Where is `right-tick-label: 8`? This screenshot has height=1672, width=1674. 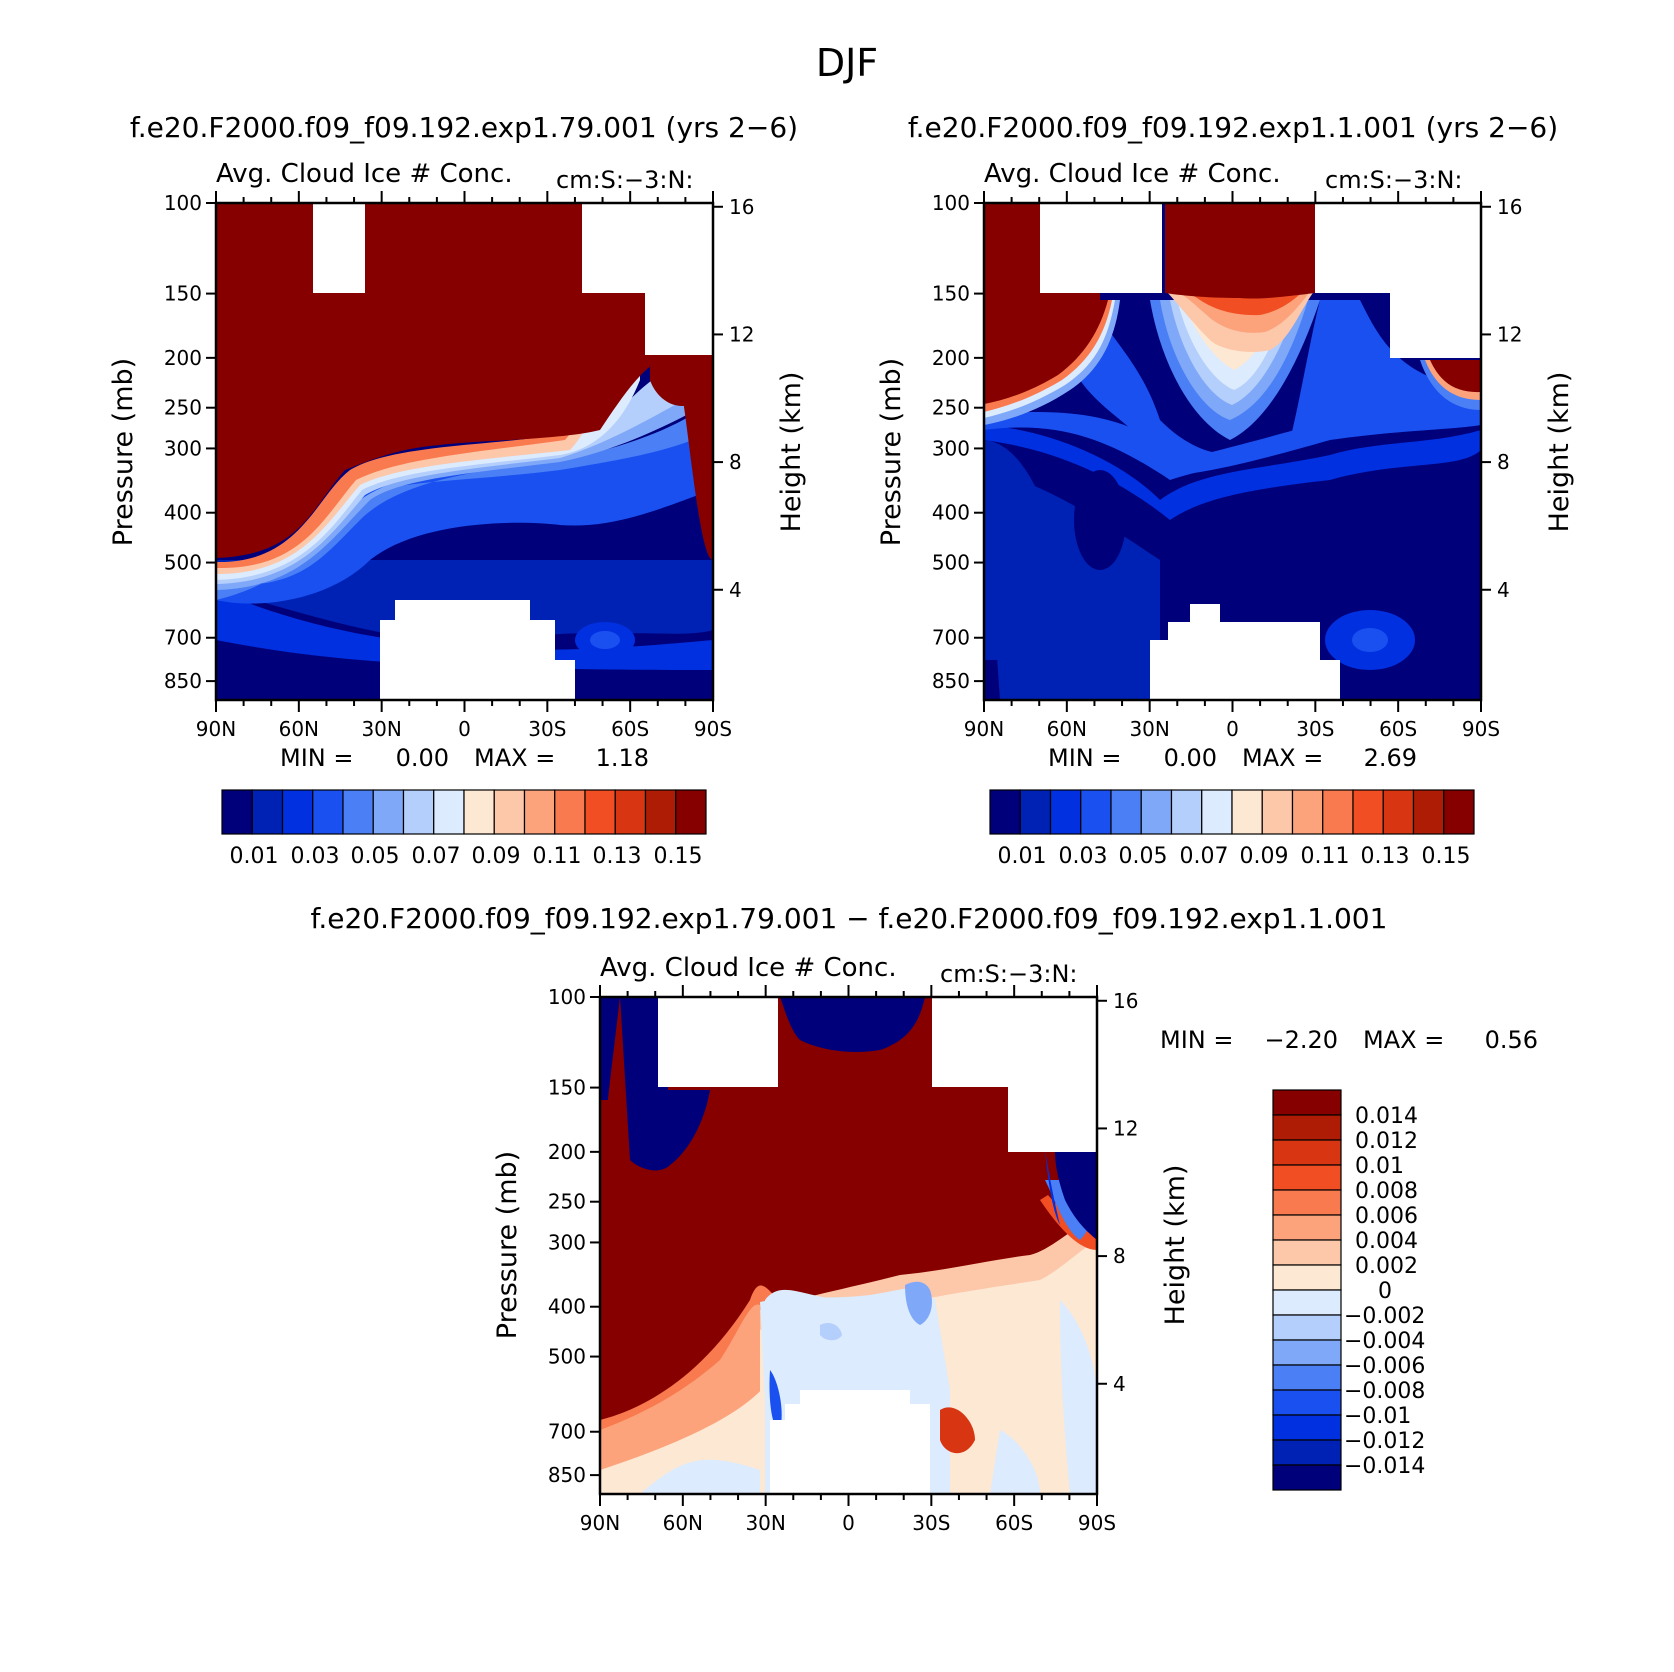
right-tick-label: 8 is located at coordinates (1119, 1256).